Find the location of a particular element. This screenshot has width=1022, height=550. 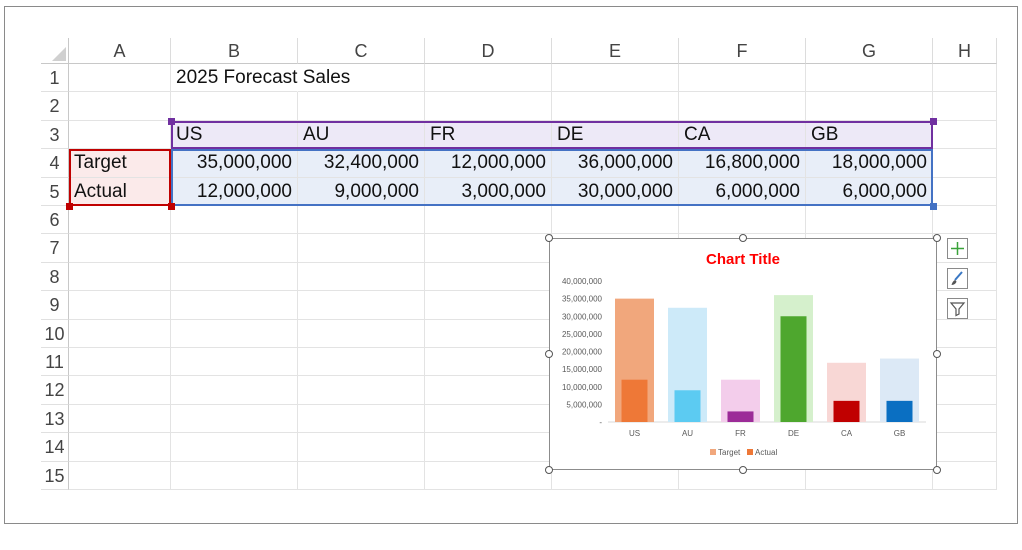

cell-d15 is located at coordinates (488, 475).